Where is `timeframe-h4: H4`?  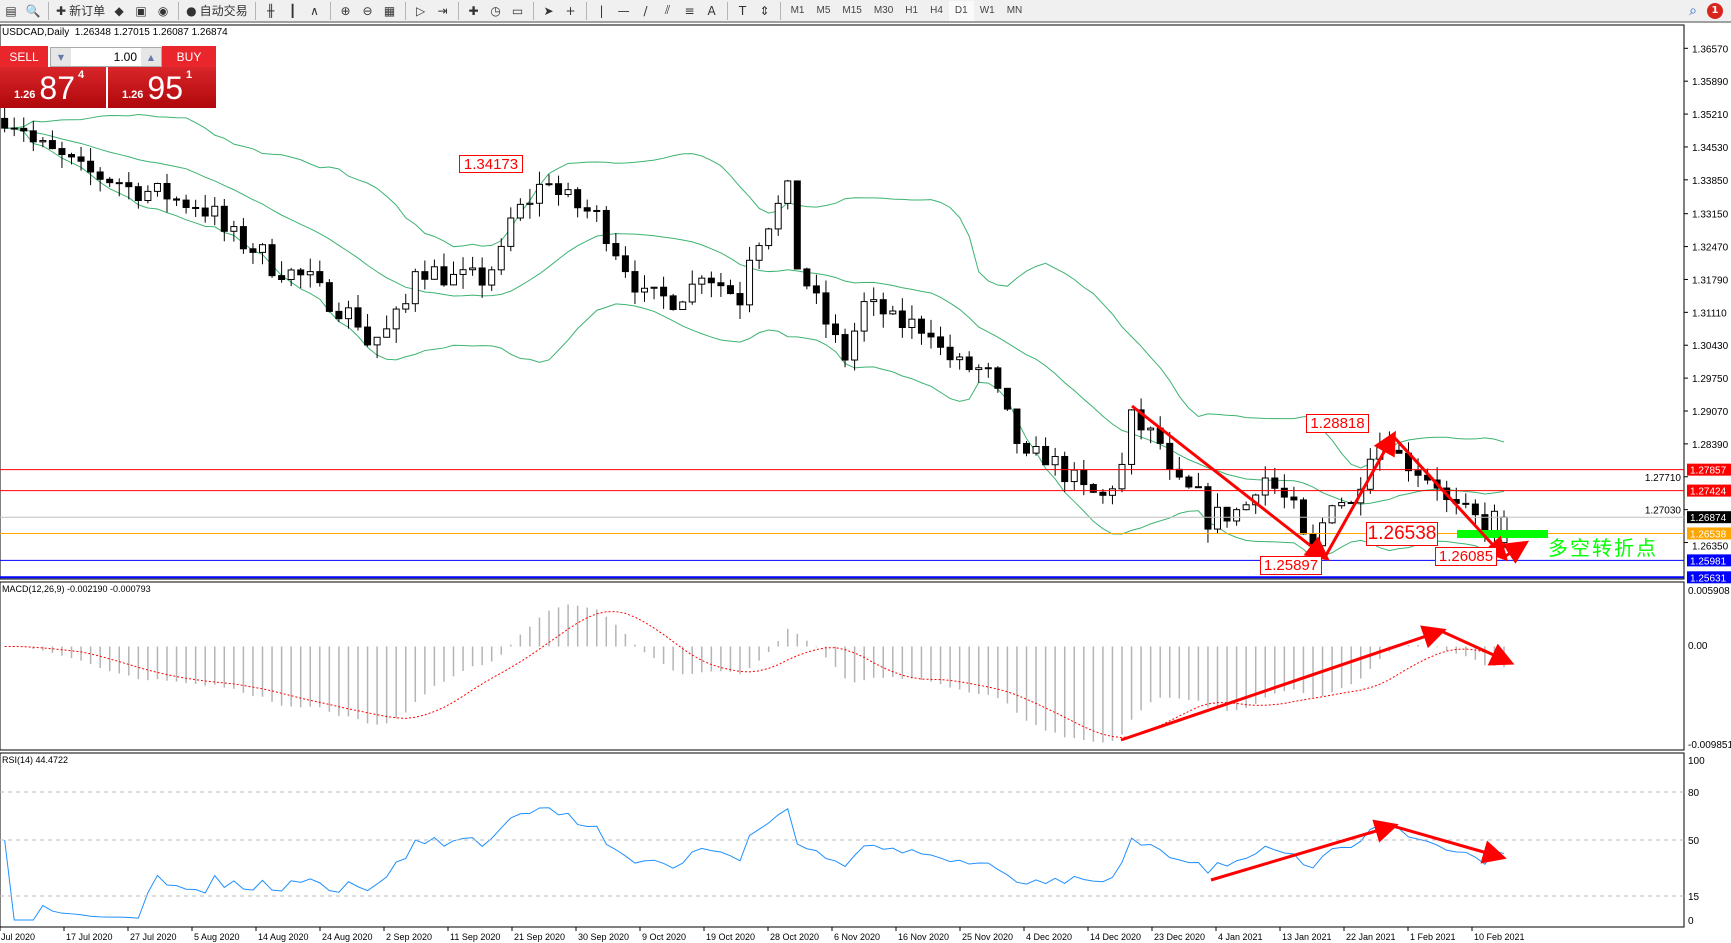 timeframe-h4: H4 is located at coordinates (936, 10).